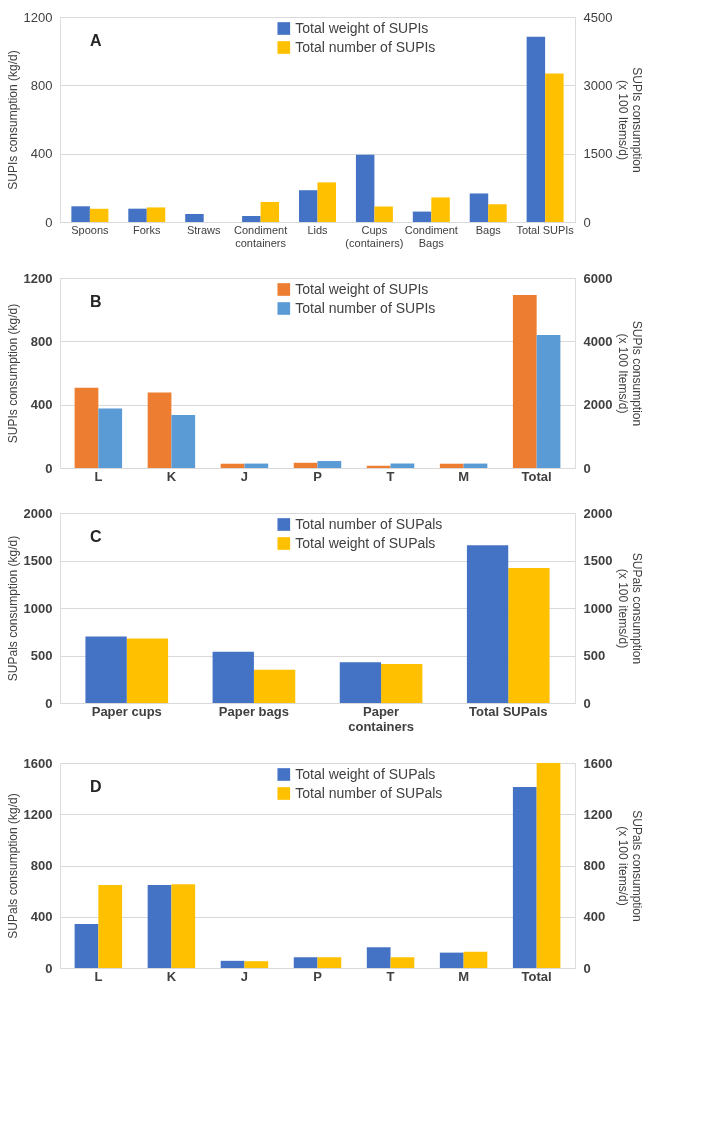 The image size is (724, 1145). I want to click on x-tick-label: Condiment Bags, so click(431, 236).